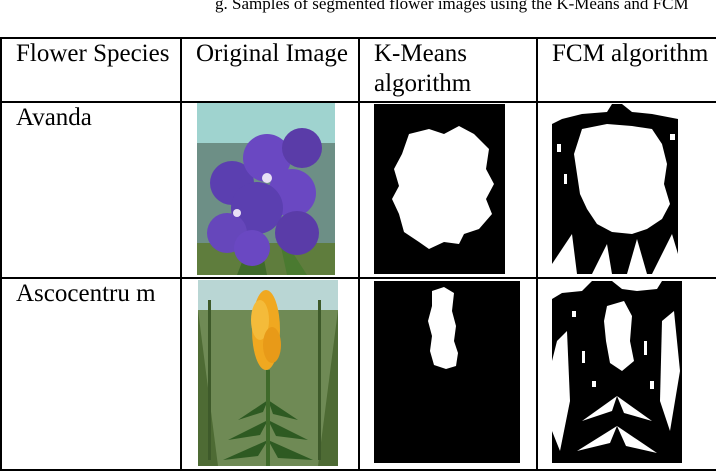 The image size is (716, 474). Describe the element at coordinates (615, 189) in the screenshot. I see `avanda-fcm-mask` at that location.